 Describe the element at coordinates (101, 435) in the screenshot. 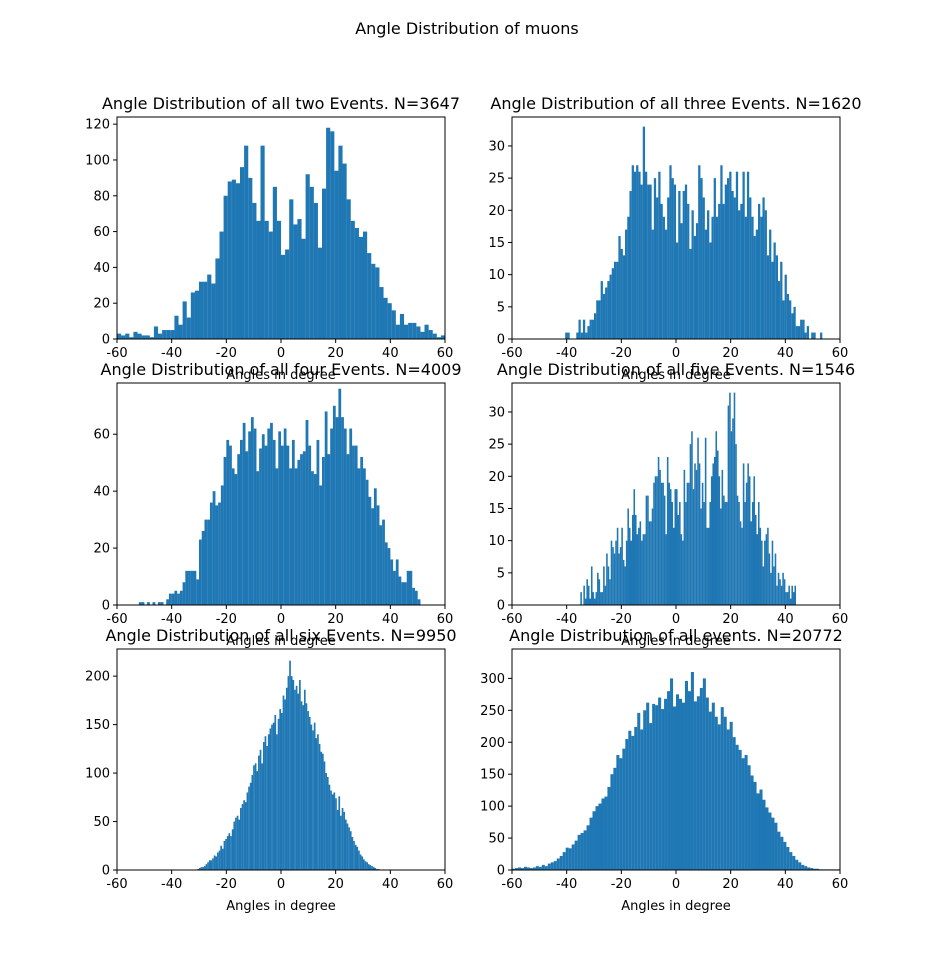

I see `y-tick-label: 60` at that location.